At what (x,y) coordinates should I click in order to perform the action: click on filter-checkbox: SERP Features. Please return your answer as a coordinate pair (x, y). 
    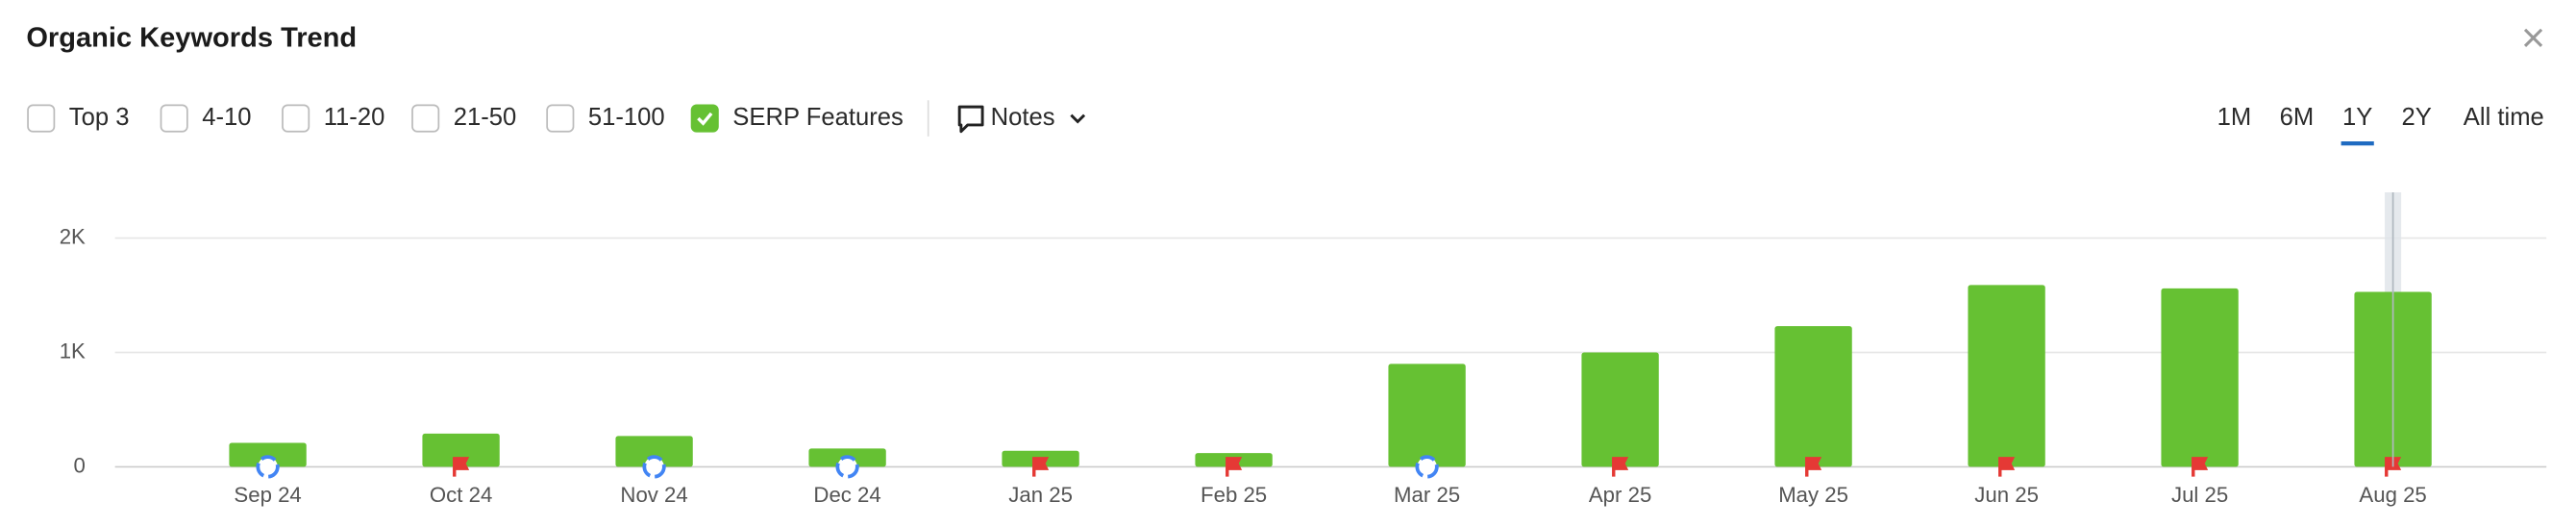
    Looking at the image, I should click on (797, 118).